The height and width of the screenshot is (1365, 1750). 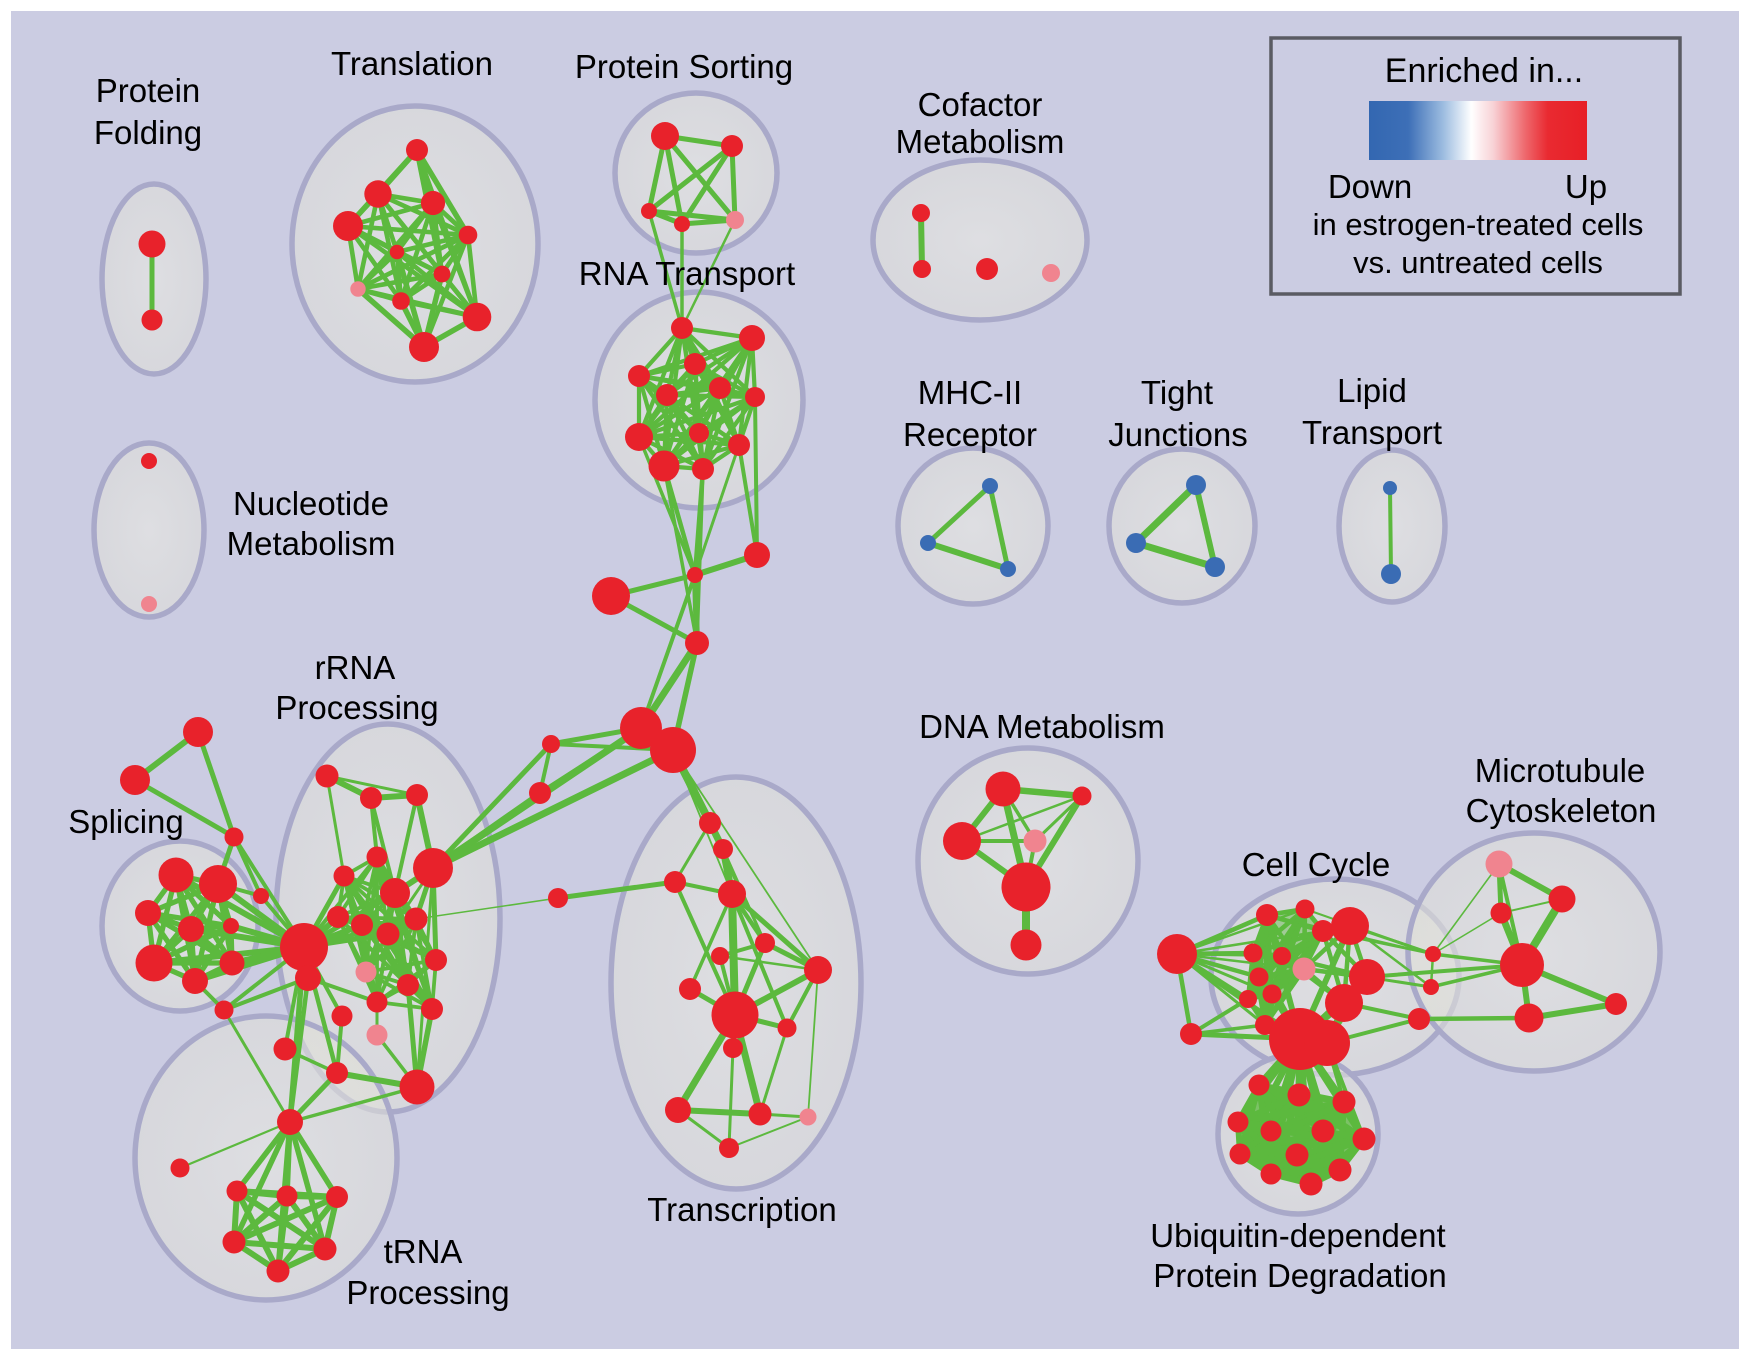 What do you see at coordinates (1560, 770) in the screenshot?
I see `svg-text: Microtubule` at bounding box center [1560, 770].